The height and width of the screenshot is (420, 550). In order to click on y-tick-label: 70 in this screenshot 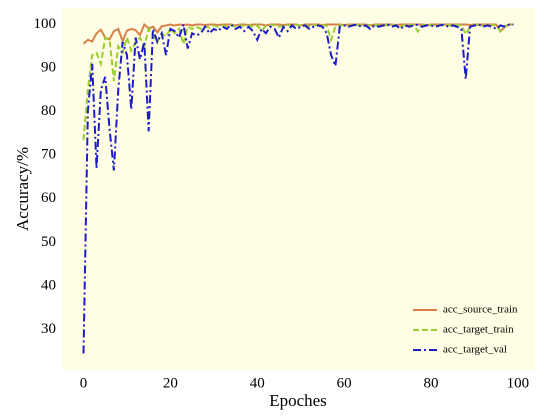, I will do `click(48, 155)`.